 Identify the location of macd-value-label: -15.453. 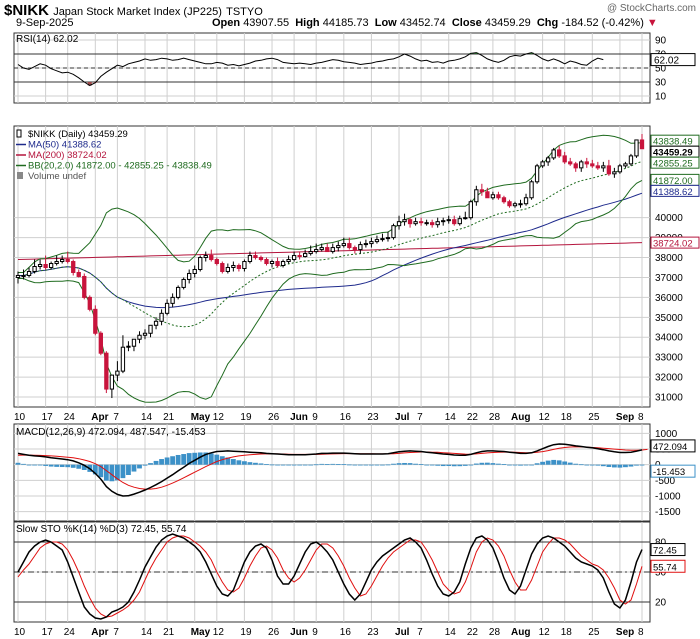
(669, 472).